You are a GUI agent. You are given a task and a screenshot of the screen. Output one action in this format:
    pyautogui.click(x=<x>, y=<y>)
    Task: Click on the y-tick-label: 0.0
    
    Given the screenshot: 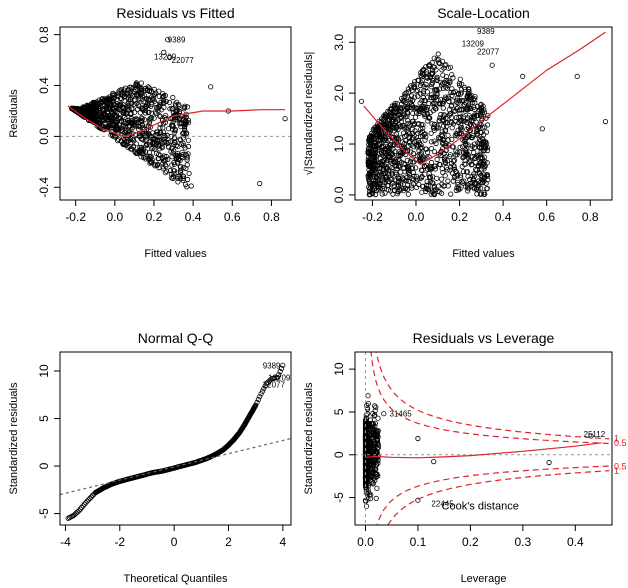 What is the action you would take?
    pyautogui.click(x=44, y=136)
    